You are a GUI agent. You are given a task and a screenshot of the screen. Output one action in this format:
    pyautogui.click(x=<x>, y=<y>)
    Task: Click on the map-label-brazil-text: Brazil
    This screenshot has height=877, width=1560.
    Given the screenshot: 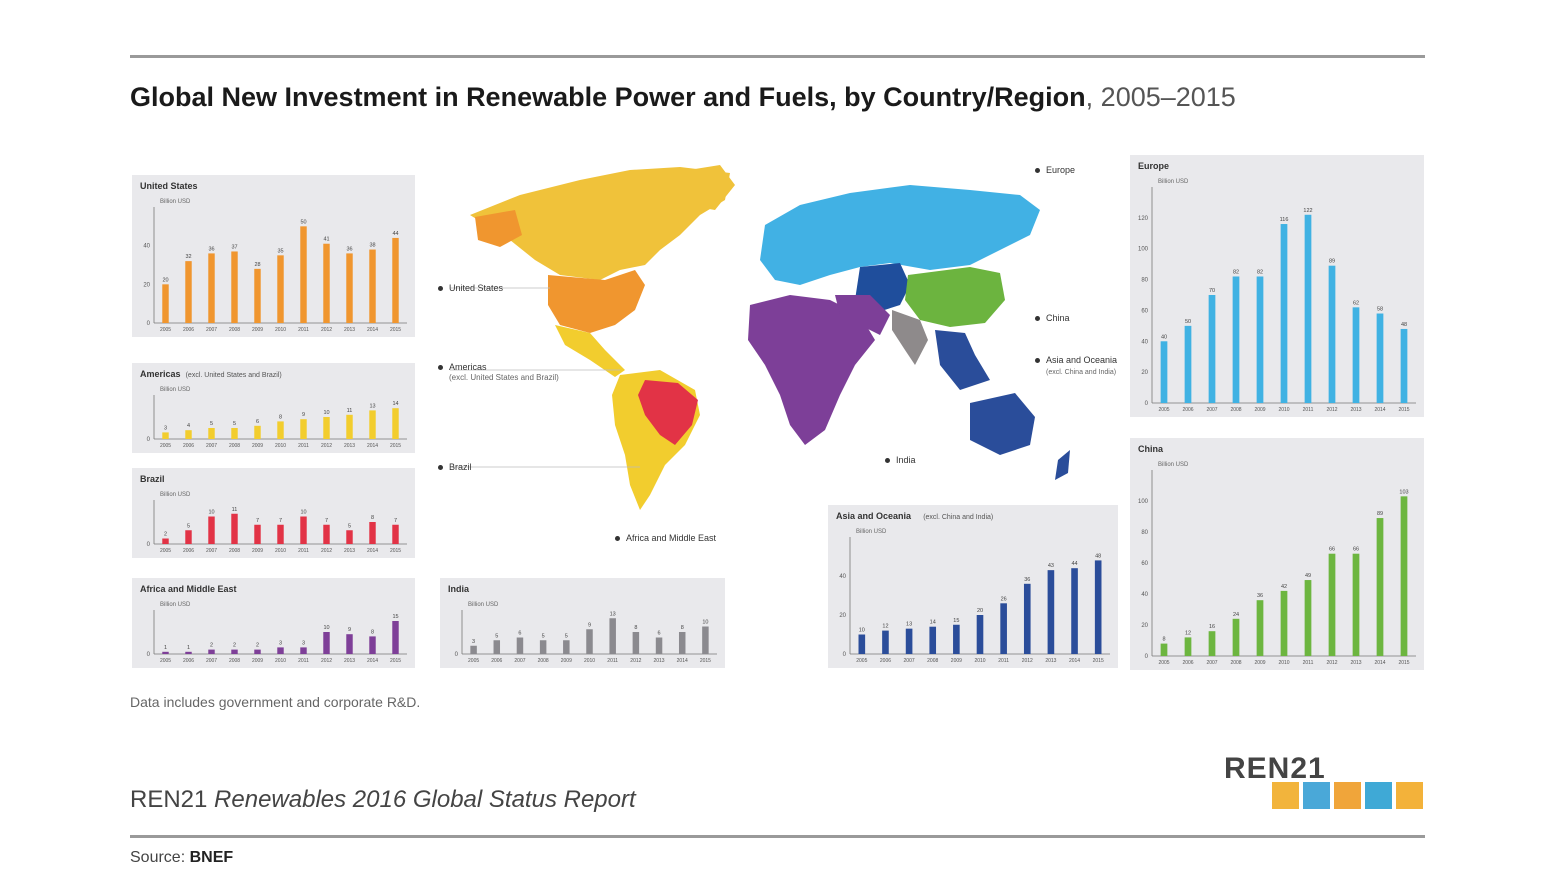 What is the action you would take?
    pyautogui.click(x=460, y=467)
    